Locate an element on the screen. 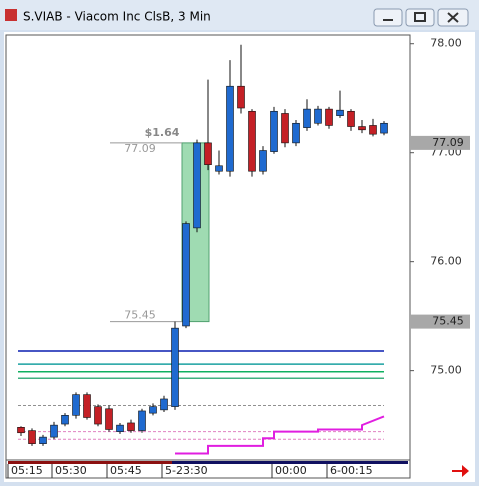 This screenshot has height=486, width=479. window-title: S.VIAB - Viacom Inc ClsB, 3 Min is located at coordinates (117, 17).